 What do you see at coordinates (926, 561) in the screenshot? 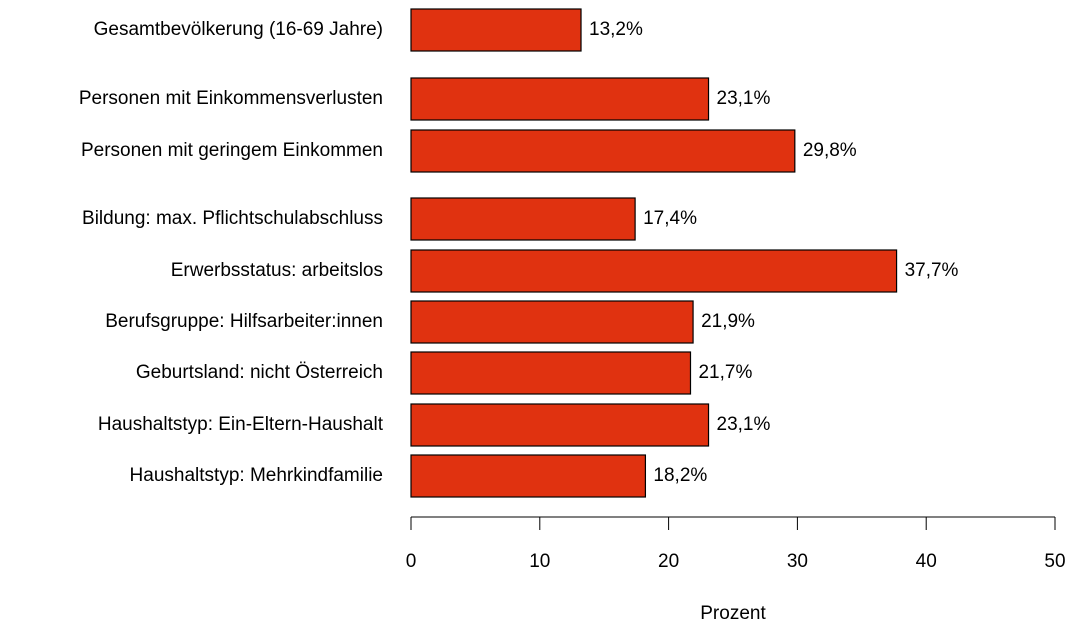
I see `x-tick-label: 40` at bounding box center [926, 561].